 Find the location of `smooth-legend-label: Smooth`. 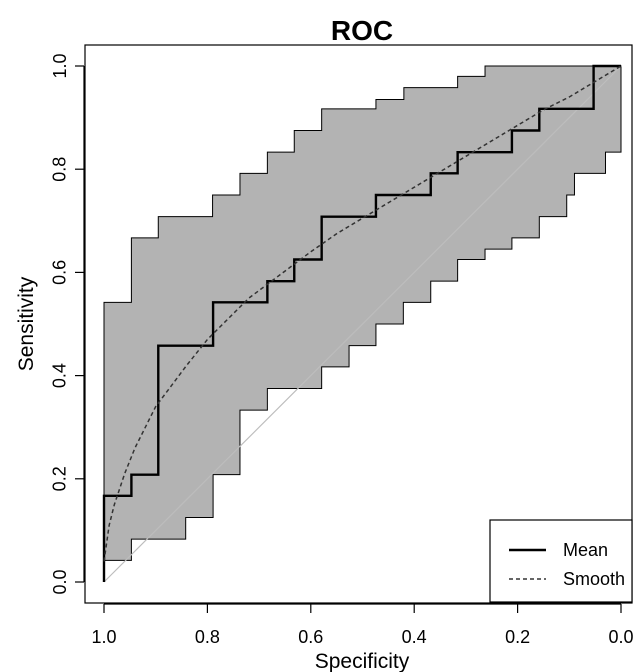

smooth-legend-label: Smooth is located at coordinates (594, 579).